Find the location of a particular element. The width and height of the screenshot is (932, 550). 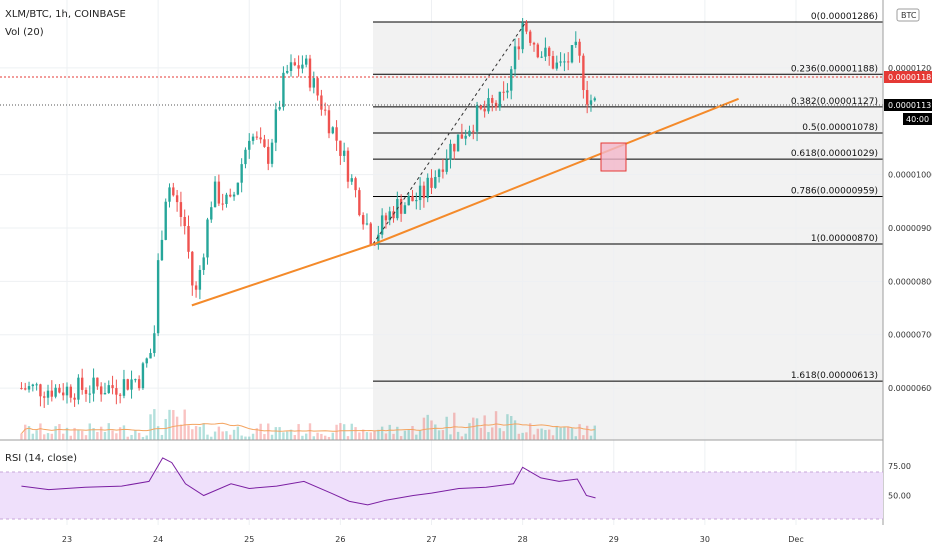

time-tick-label: 27 is located at coordinates (431, 539).